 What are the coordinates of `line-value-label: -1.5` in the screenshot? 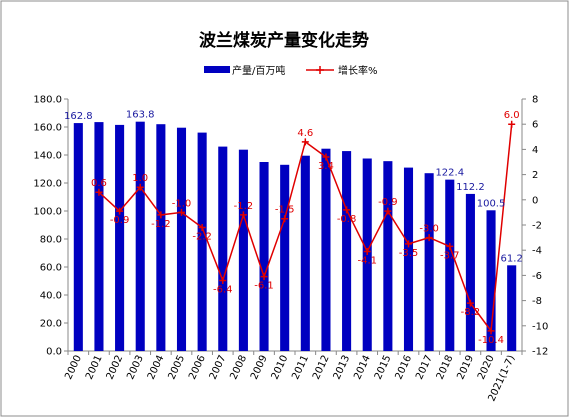 It's located at (285, 210).